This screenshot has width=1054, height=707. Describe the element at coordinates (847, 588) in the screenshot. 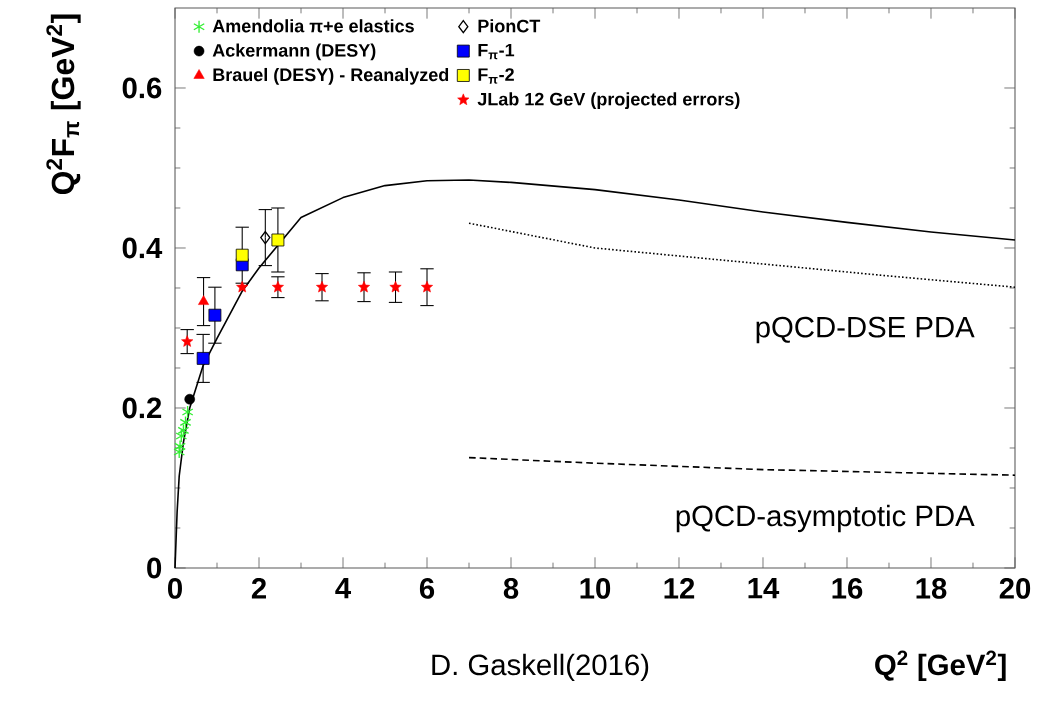

I see `x-tick-label: 16` at that location.